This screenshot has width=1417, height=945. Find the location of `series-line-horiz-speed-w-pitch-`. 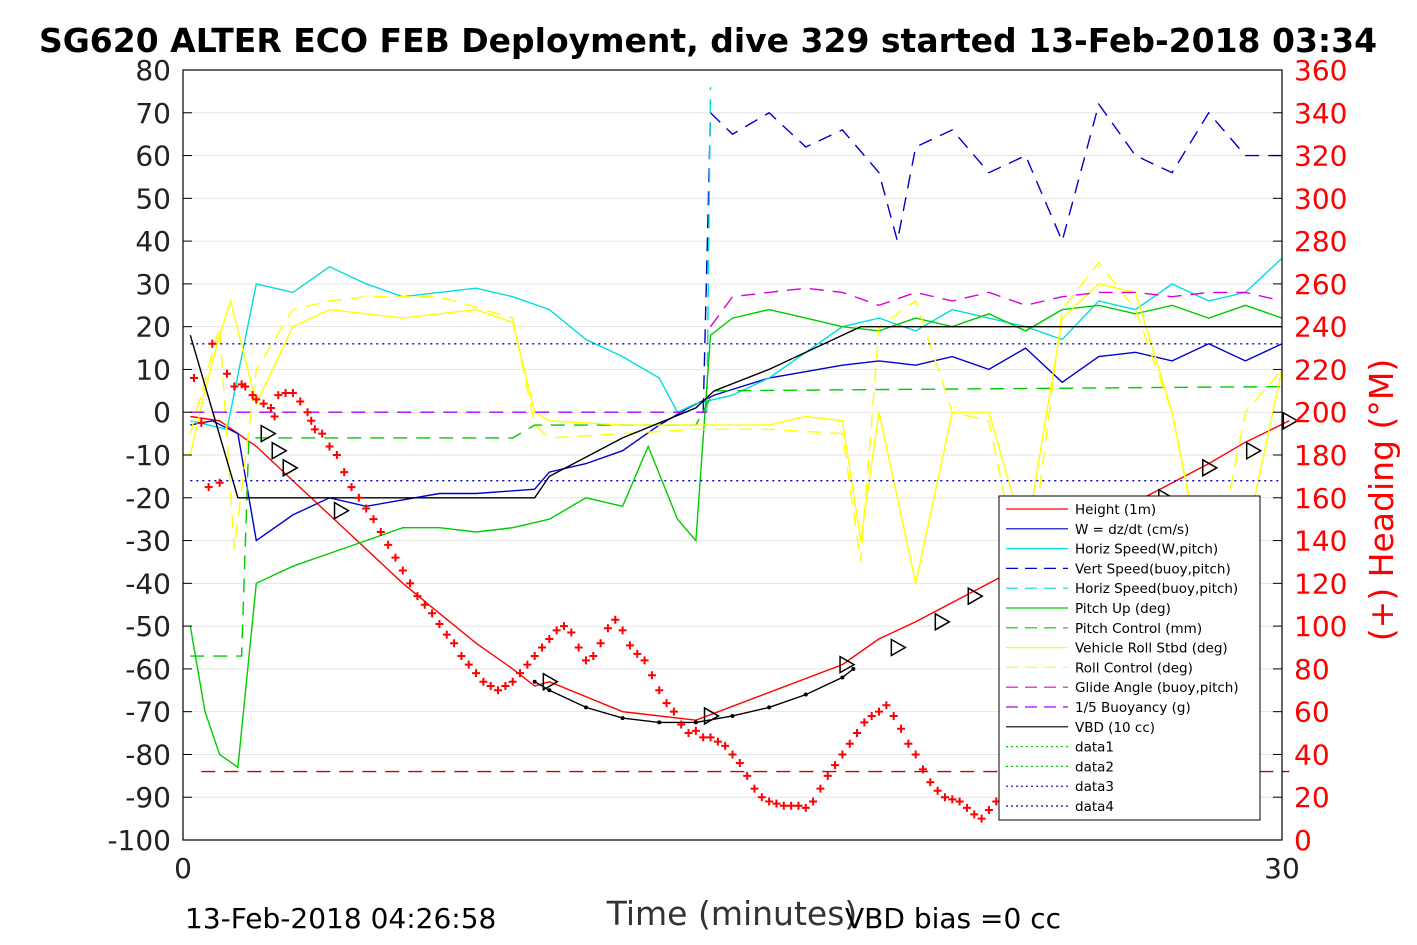

series-line-horiz-speed-w-pitch- is located at coordinates (736, 344).